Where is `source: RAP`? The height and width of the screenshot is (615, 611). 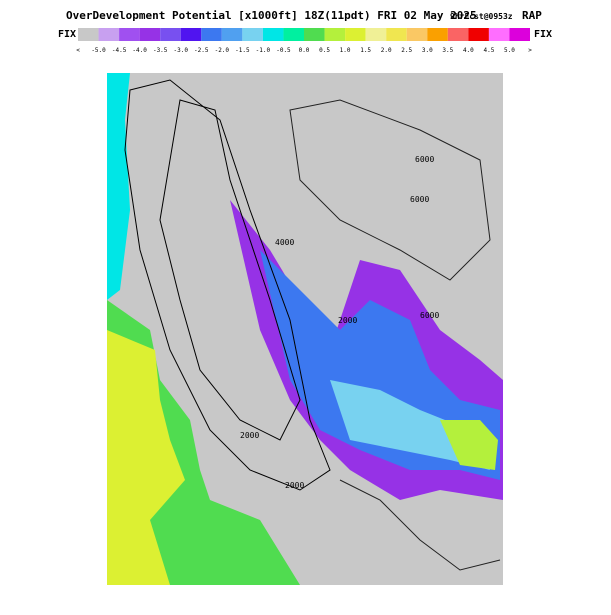
source: RAP is located at coordinates (532, 15).